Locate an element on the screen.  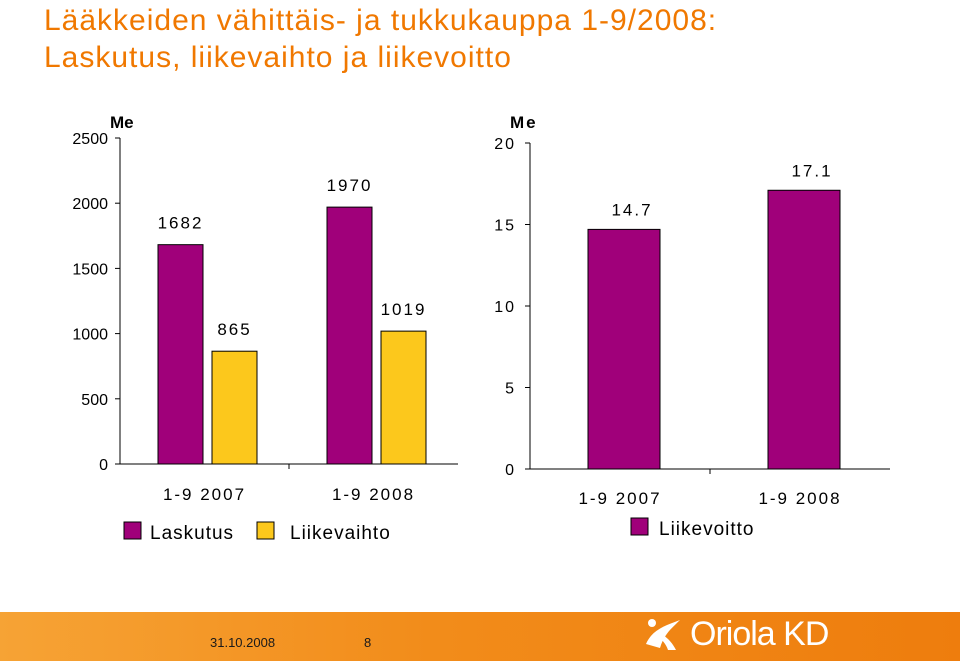
legend-liikevaihto-label: Liikevaihto is located at coordinates (340, 533).